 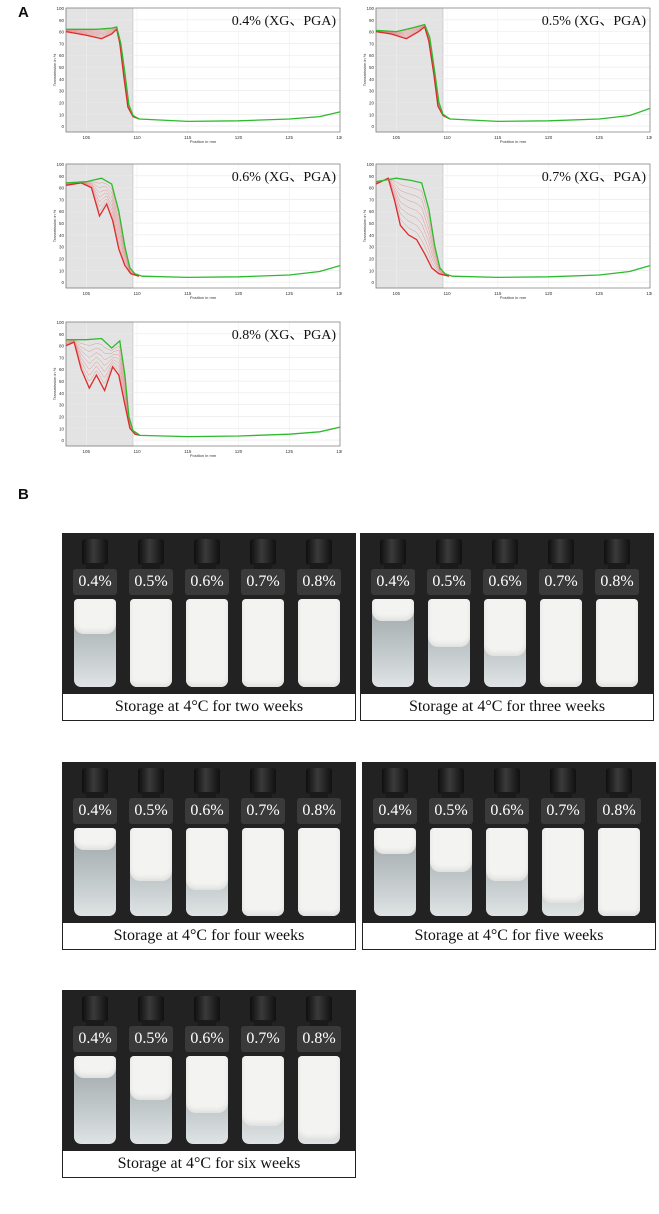 What do you see at coordinates (23, 494) in the screenshot?
I see `panel-b-label: B` at bounding box center [23, 494].